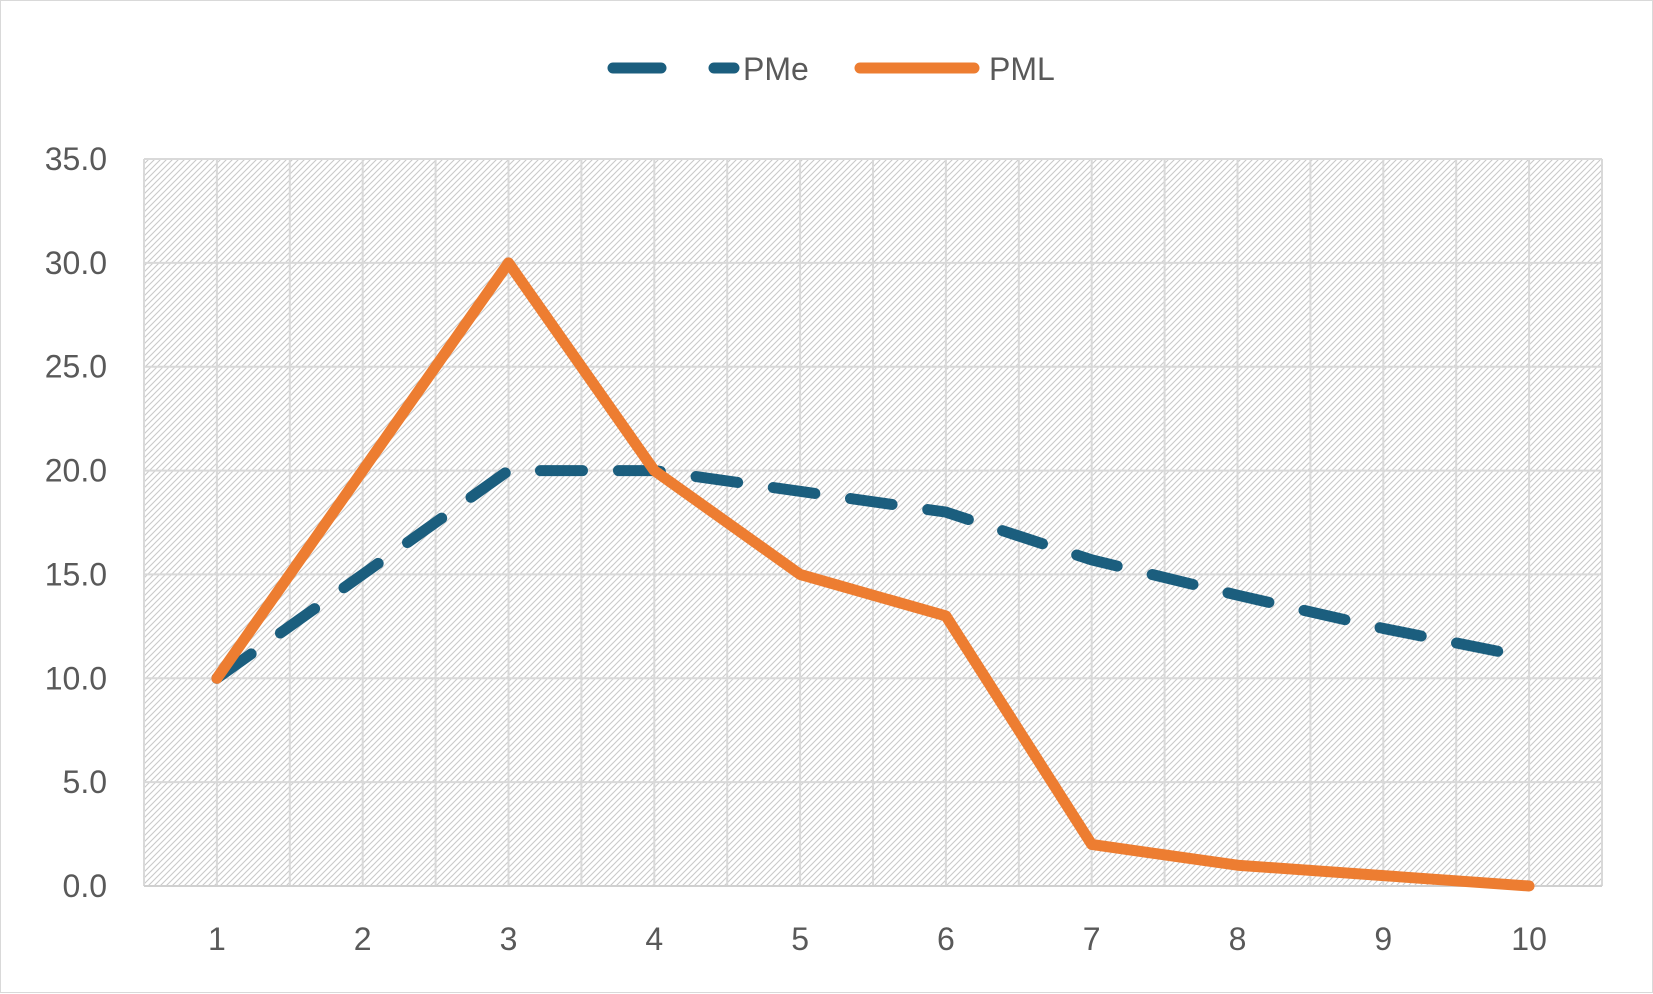 This screenshot has width=1653, height=994. I want to click on y-tick-label: 30.0, so click(76, 263).